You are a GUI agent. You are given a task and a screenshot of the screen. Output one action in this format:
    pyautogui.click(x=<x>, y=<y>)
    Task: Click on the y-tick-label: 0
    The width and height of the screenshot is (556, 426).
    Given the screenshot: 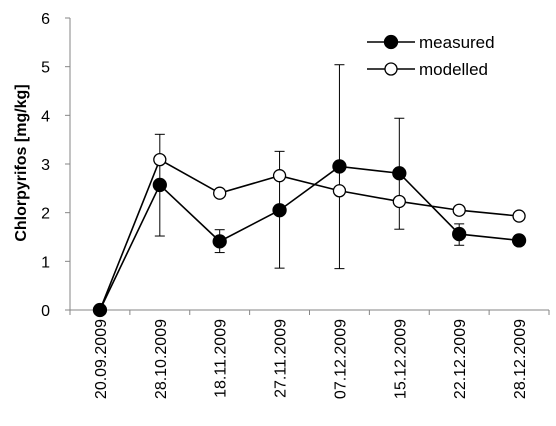 What is the action you would take?
    pyautogui.click(x=45, y=311)
    